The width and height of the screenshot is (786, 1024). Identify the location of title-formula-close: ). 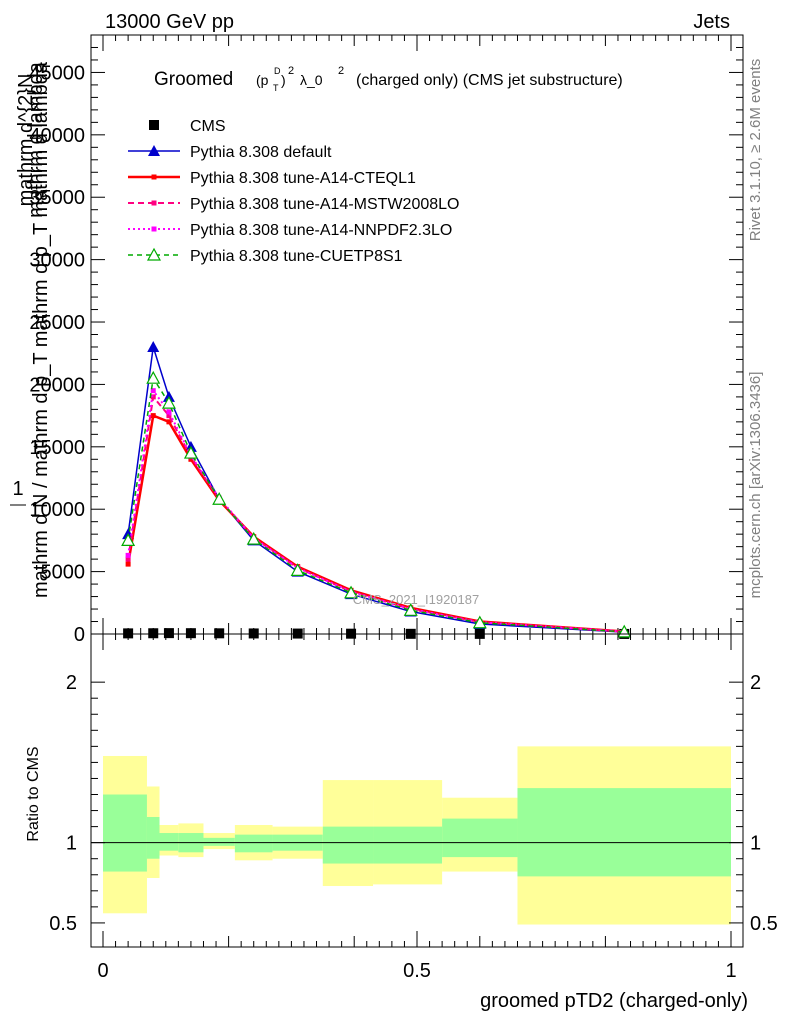
(283, 80).